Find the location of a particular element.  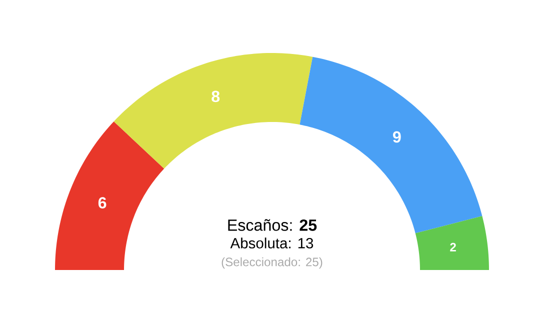

text: (Seleccionado: 25) is located at coordinates (272, 263).